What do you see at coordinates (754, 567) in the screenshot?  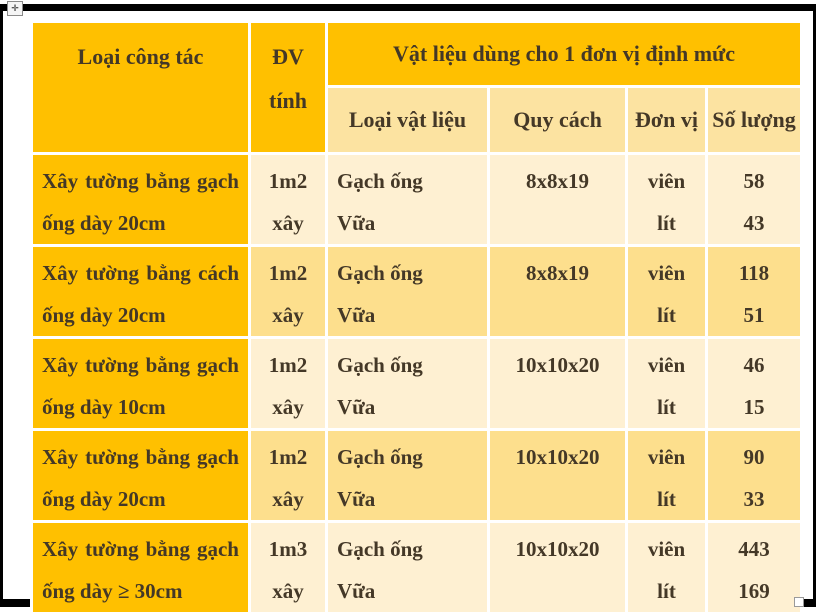 I see `qty-cell: 443 169` at bounding box center [754, 567].